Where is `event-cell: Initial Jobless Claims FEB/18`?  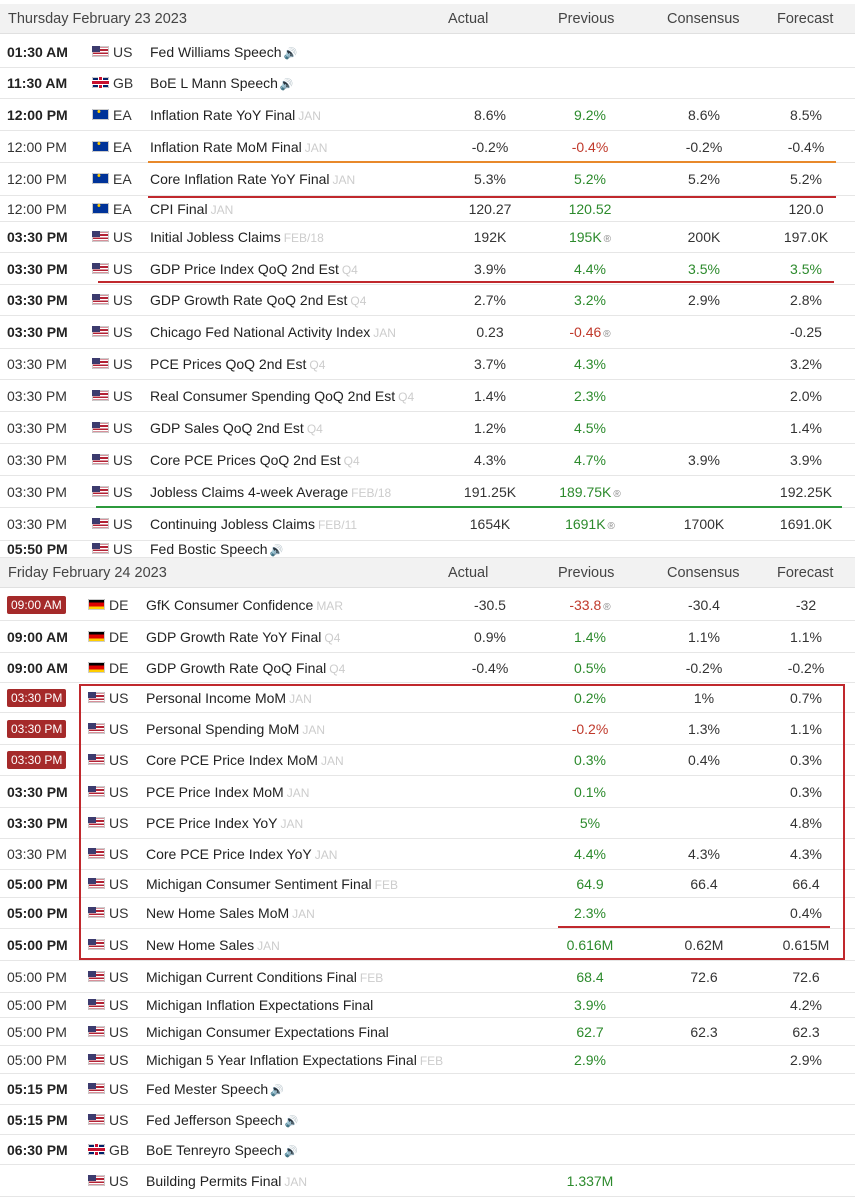 event-cell: Initial Jobless Claims FEB/18 is located at coordinates (237, 237).